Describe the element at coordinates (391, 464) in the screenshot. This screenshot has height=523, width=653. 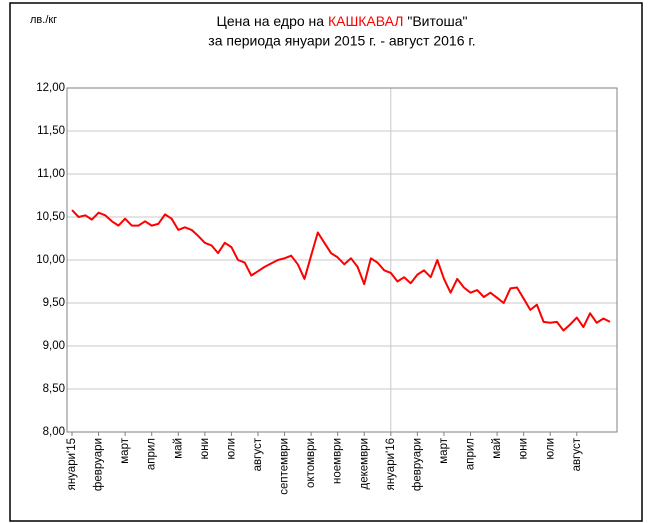
I see `x-tick-label: януари'16` at that location.